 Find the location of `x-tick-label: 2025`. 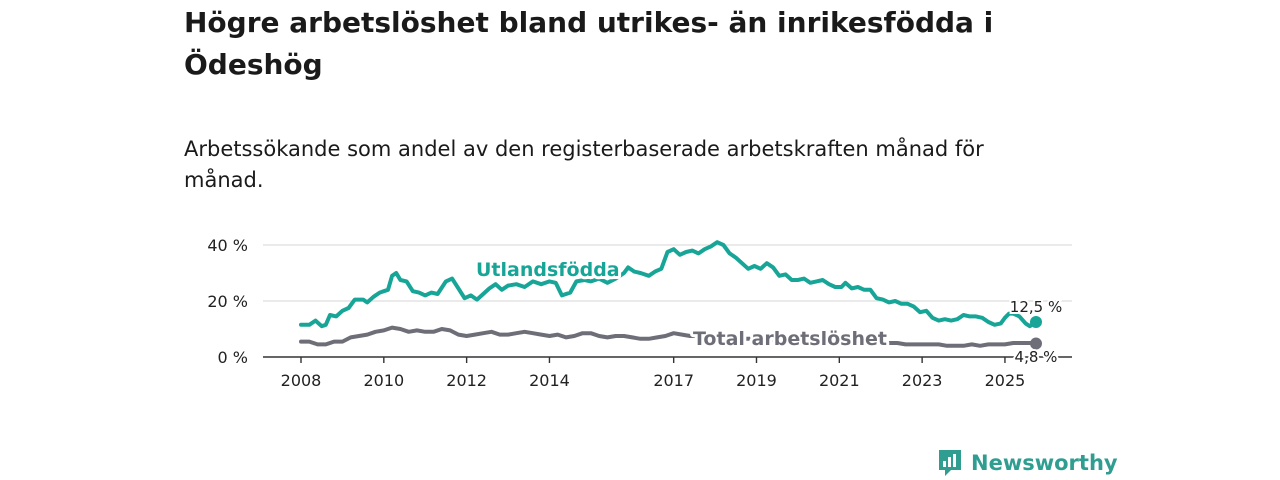

x-tick-label: 2025 is located at coordinates (1005, 380).